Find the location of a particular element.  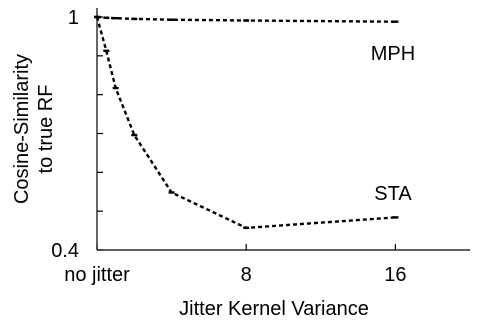

y-tick-label: 0.4 is located at coordinates (65, 251).